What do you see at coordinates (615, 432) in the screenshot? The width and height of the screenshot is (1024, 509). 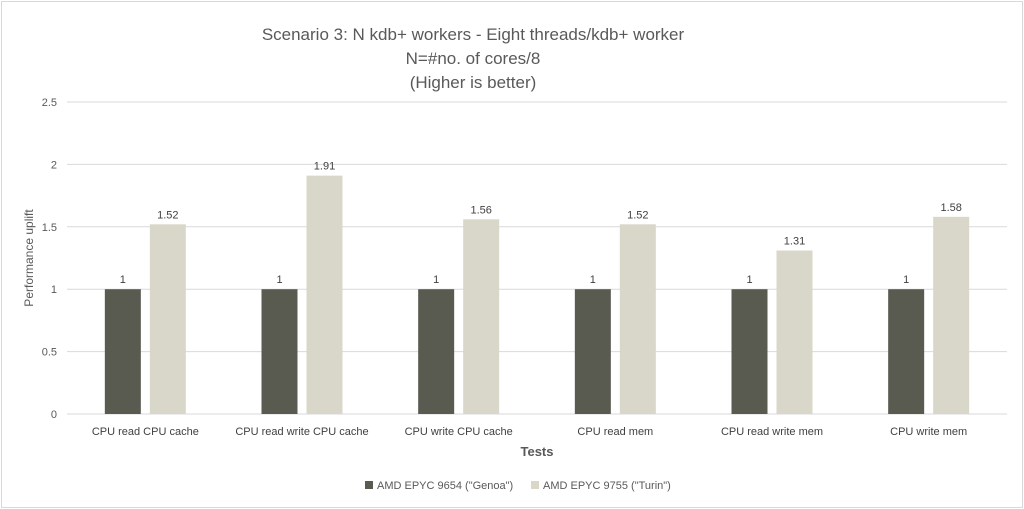 I see `category-label: CPU read mem` at bounding box center [615, 432].